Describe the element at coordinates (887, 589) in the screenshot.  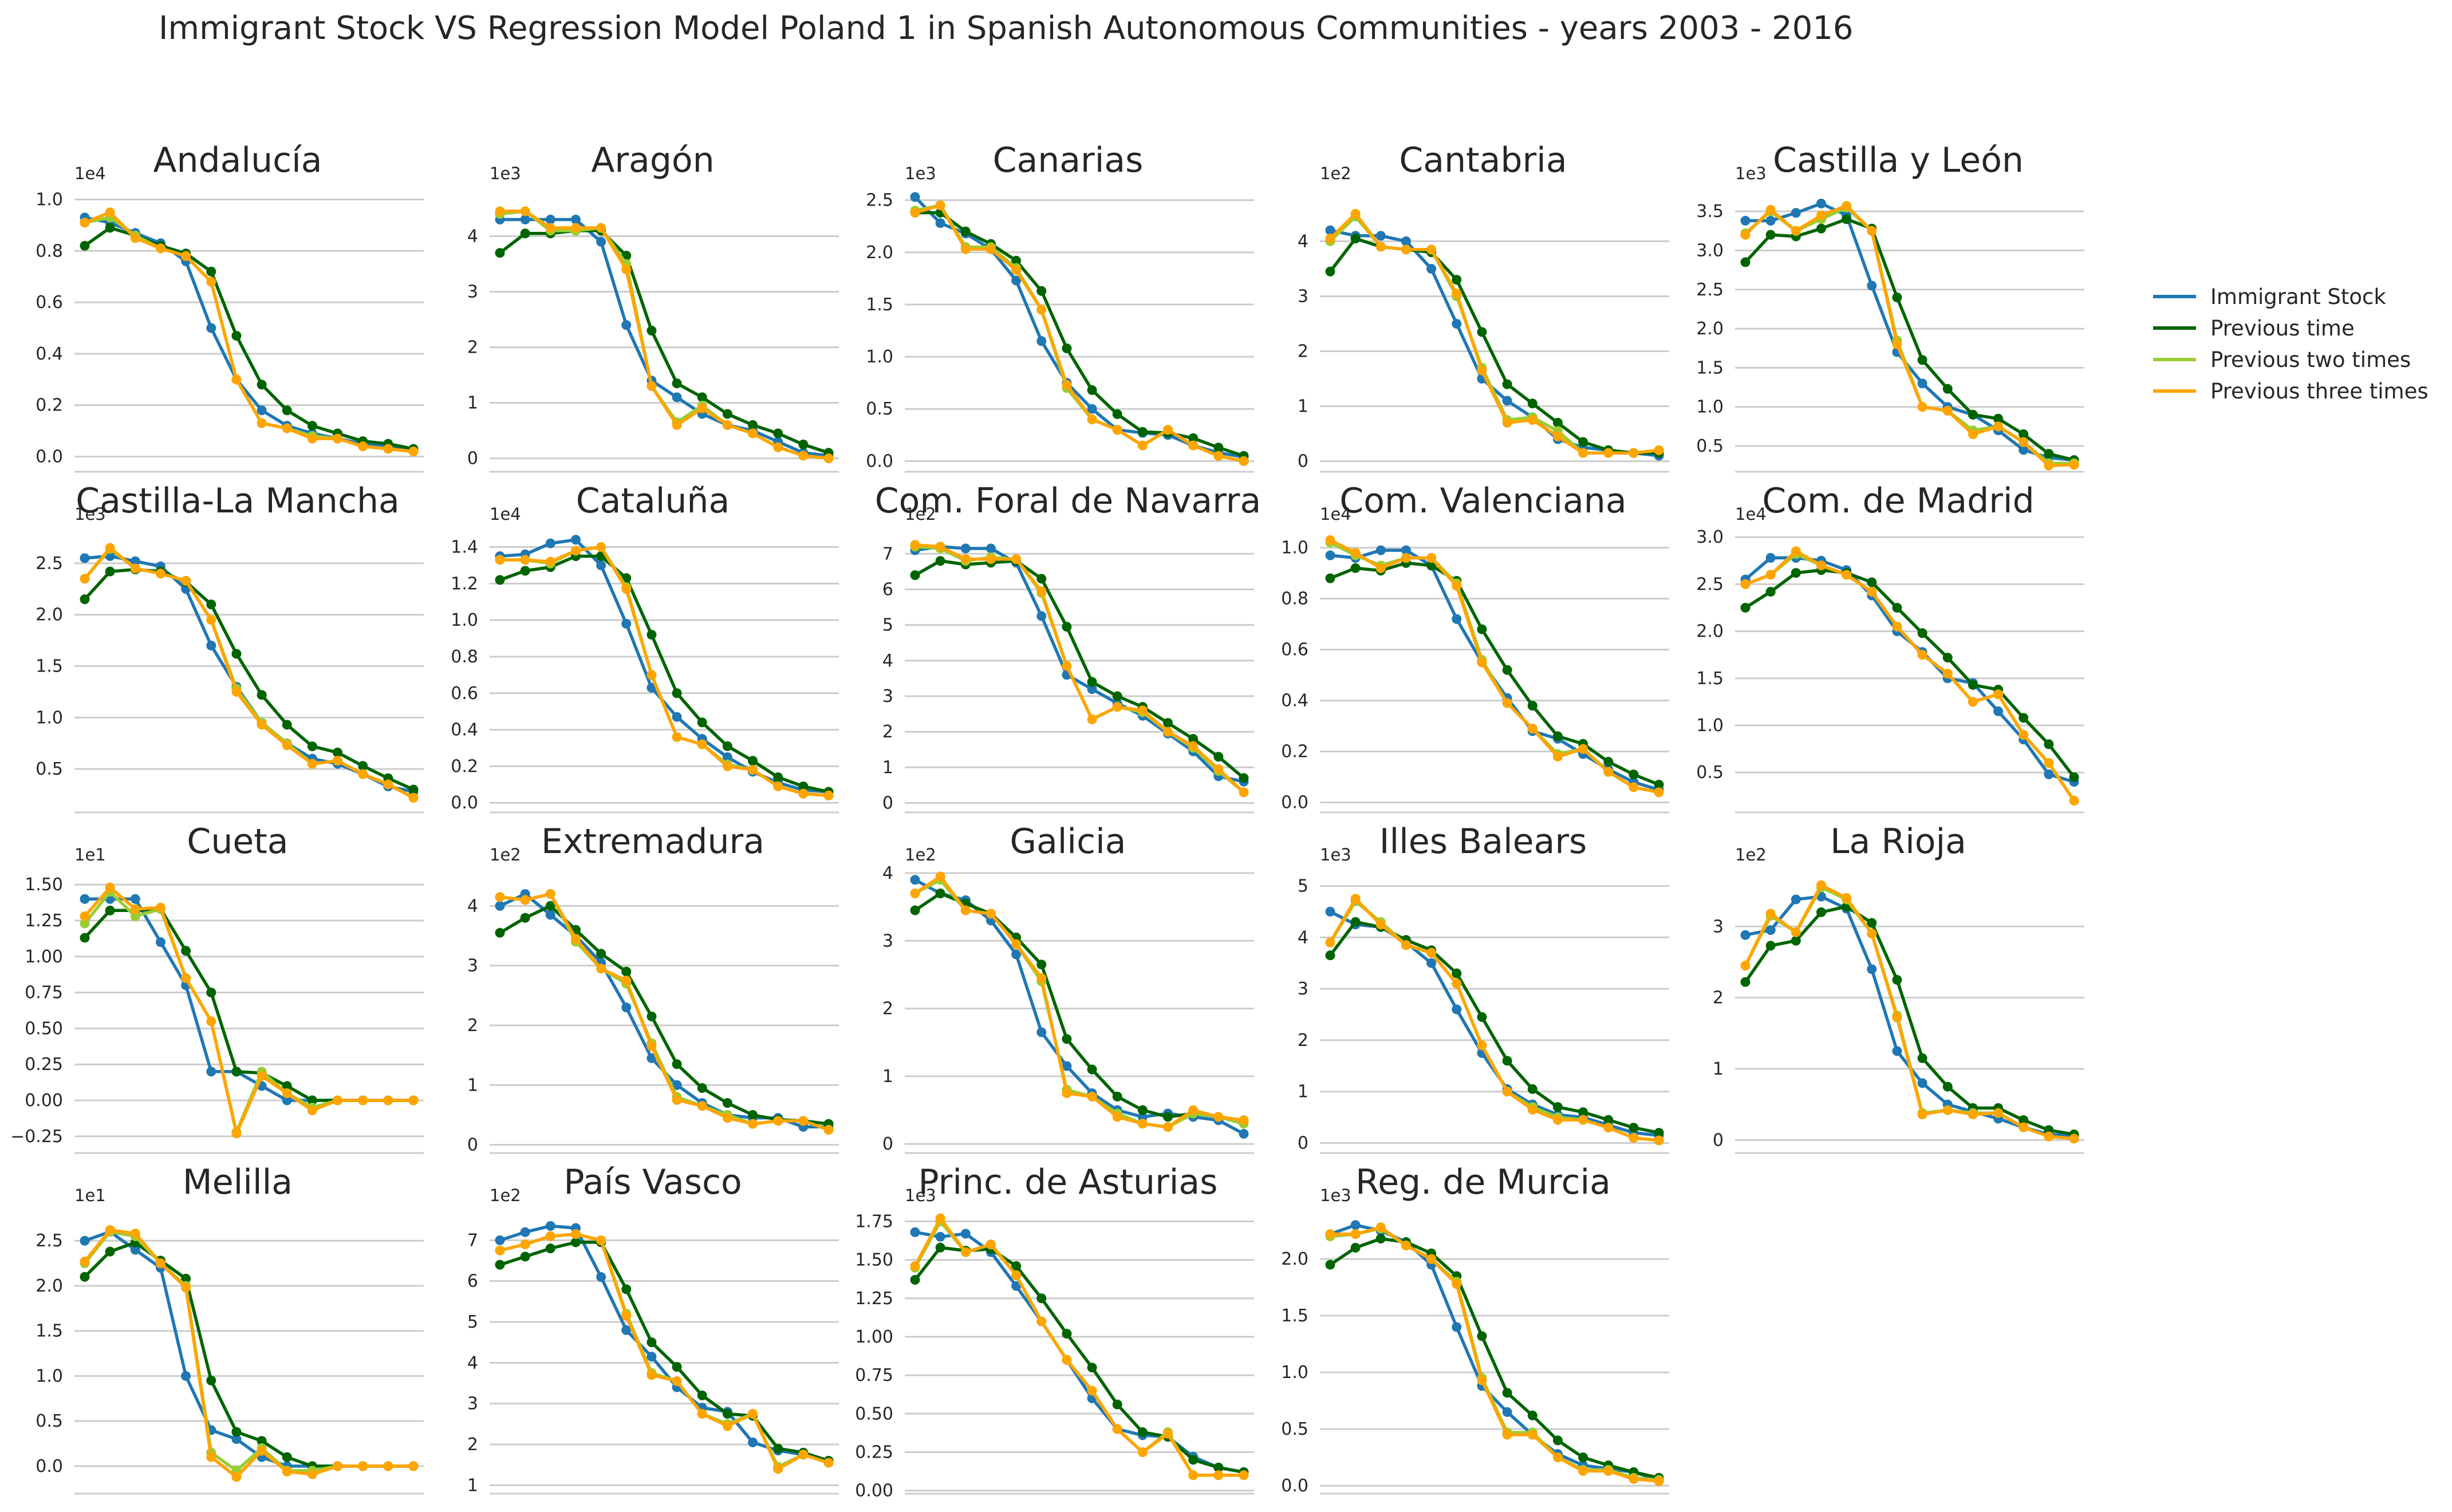
I see `y-tick-label: 6` at that location.